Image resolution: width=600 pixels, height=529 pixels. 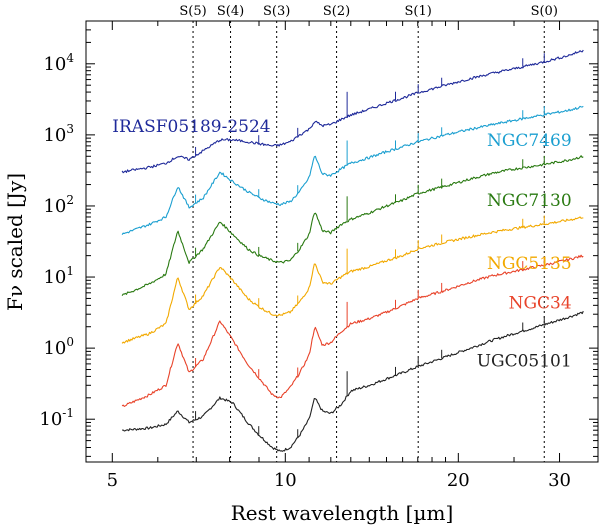 I want to click on y-tick-label-2: 10¹, so click(x=58, y=276).